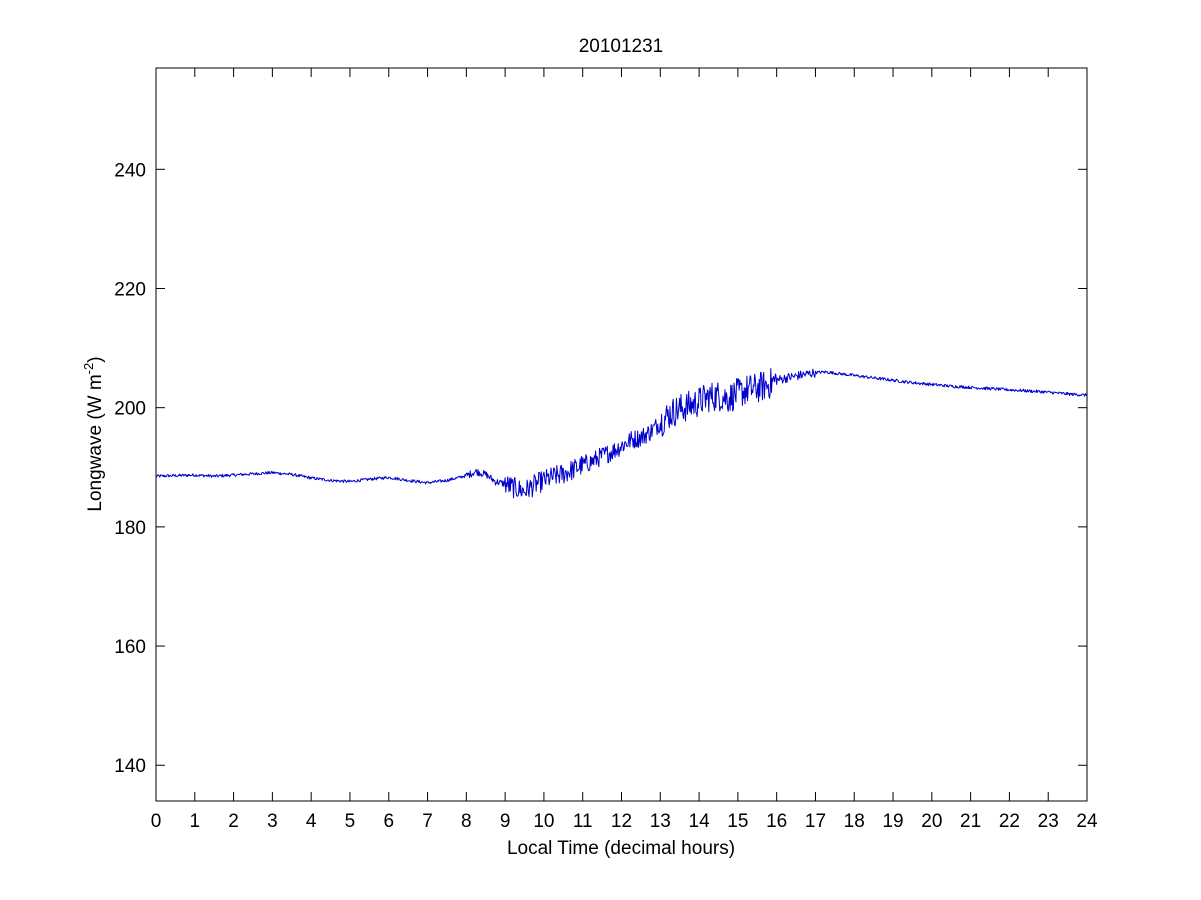  I want to click on x-tick-label: 0, so click(156, 821).